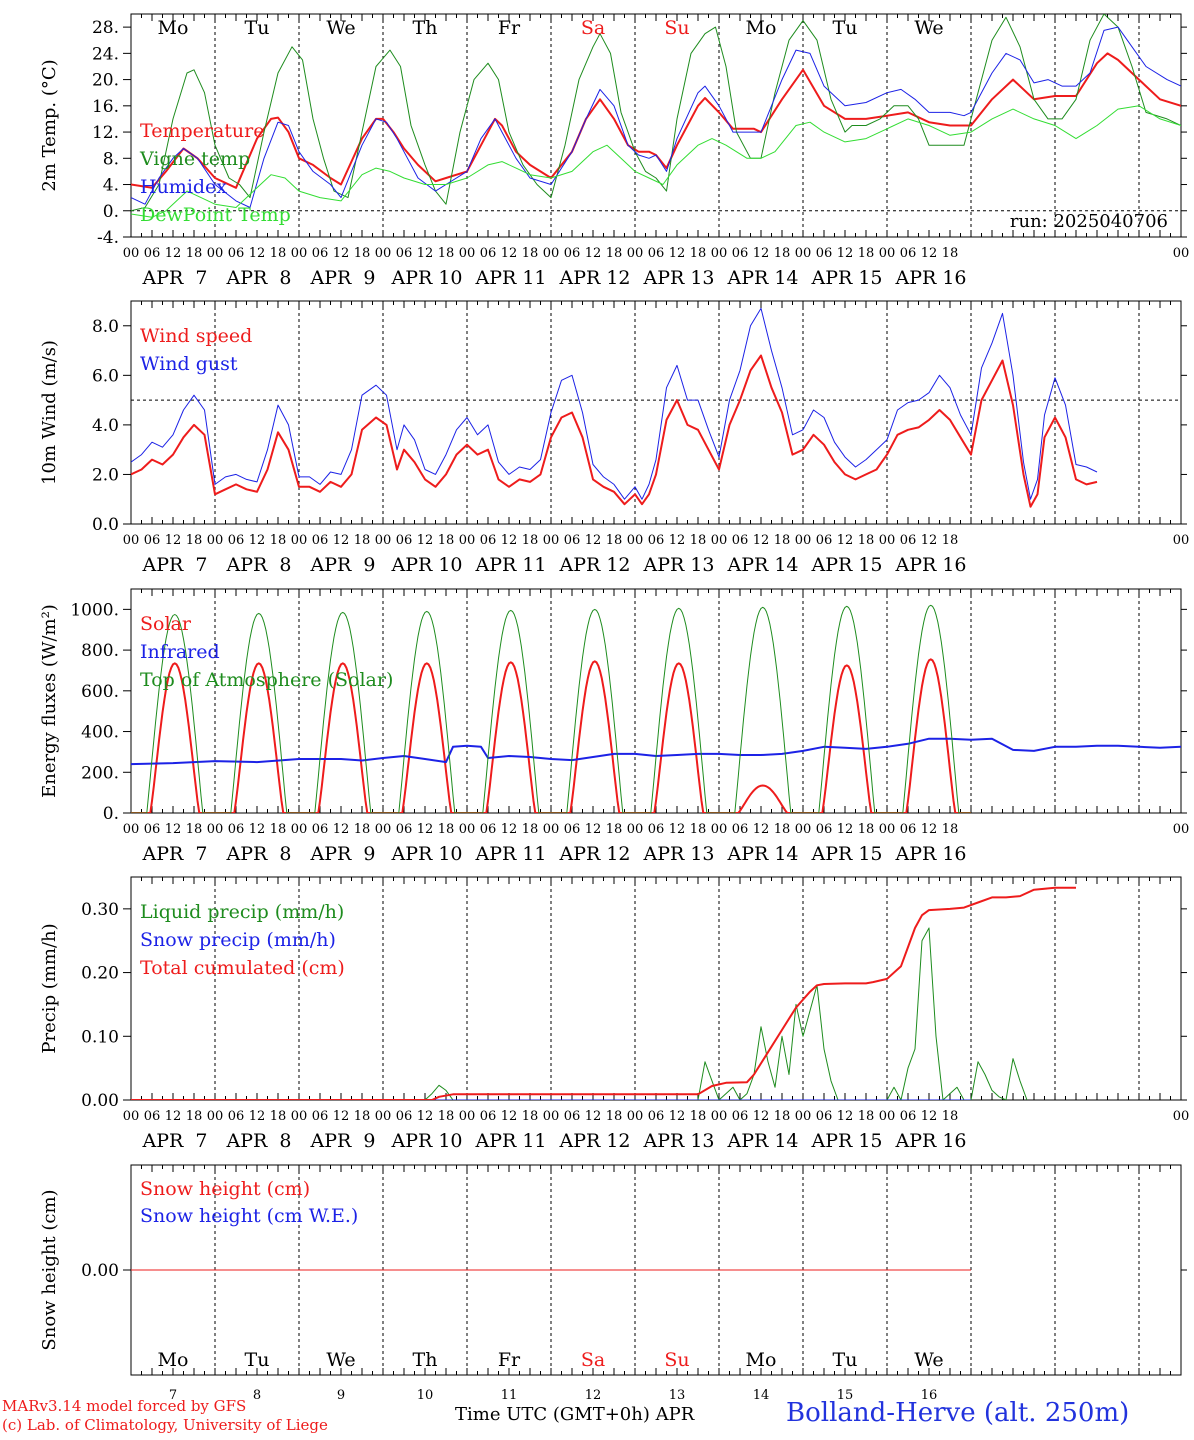 The height and width of the screenshot is (1440, 1194). I want to click on legend-entry: Liquid precip (mm/h), so click(242, 912).